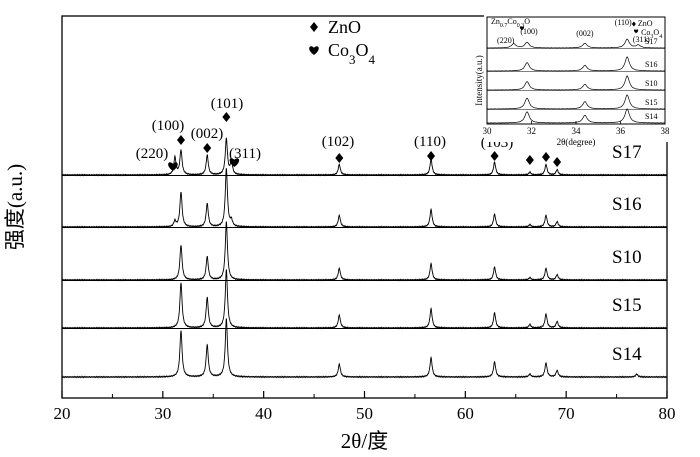 Image resolution: width=700 pixels, height=457 pixels. Describe the element at coordinates (531, 131) in the screenshot. I see `inset-x-tick-label: 32` at that location.